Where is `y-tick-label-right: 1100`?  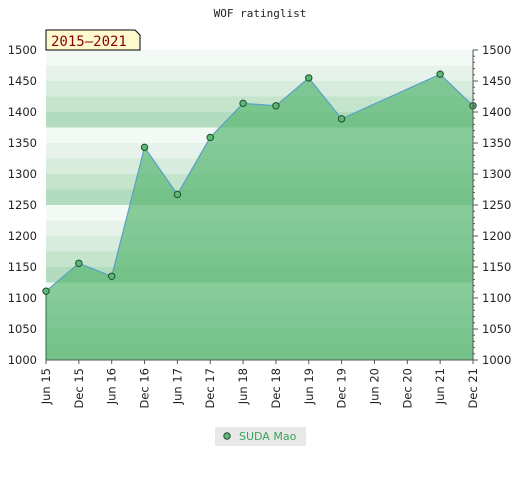 y-tick-label-right: 1100 is located at coordinates (496, 298).